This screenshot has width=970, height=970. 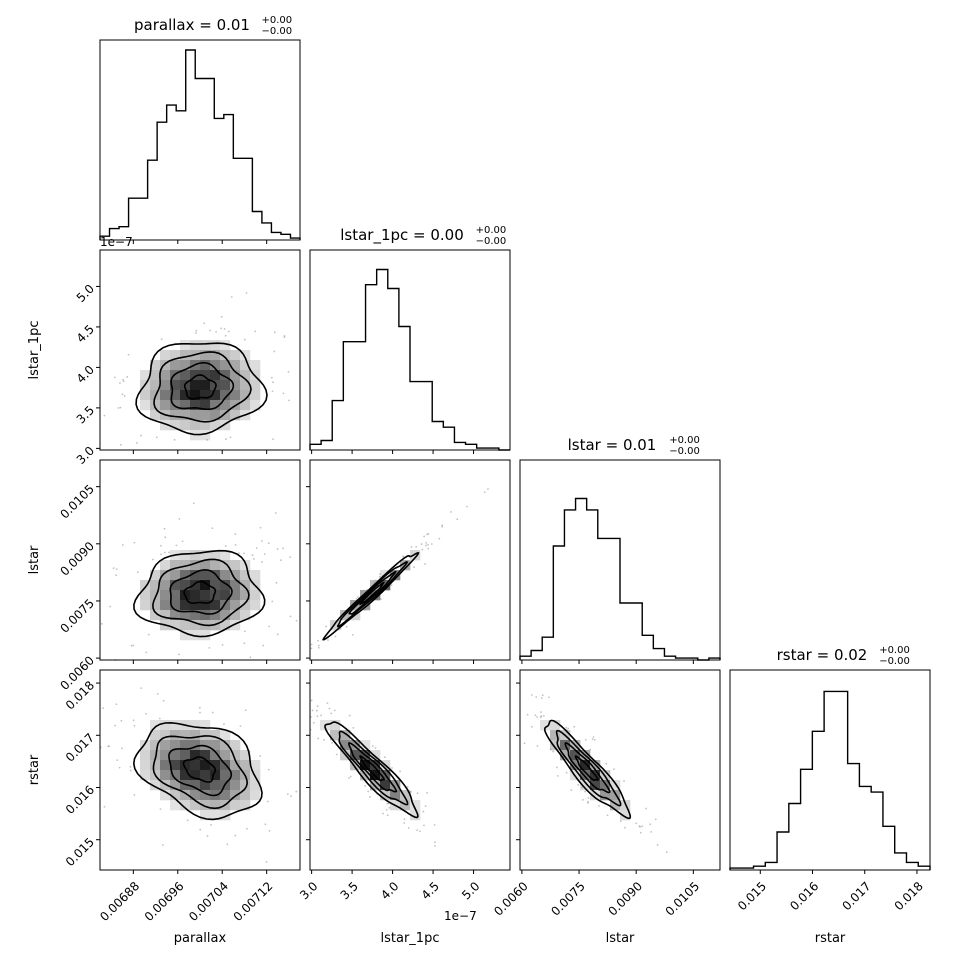 I want to click on histogram-lstar_1pc, so click(x=409, y=359).